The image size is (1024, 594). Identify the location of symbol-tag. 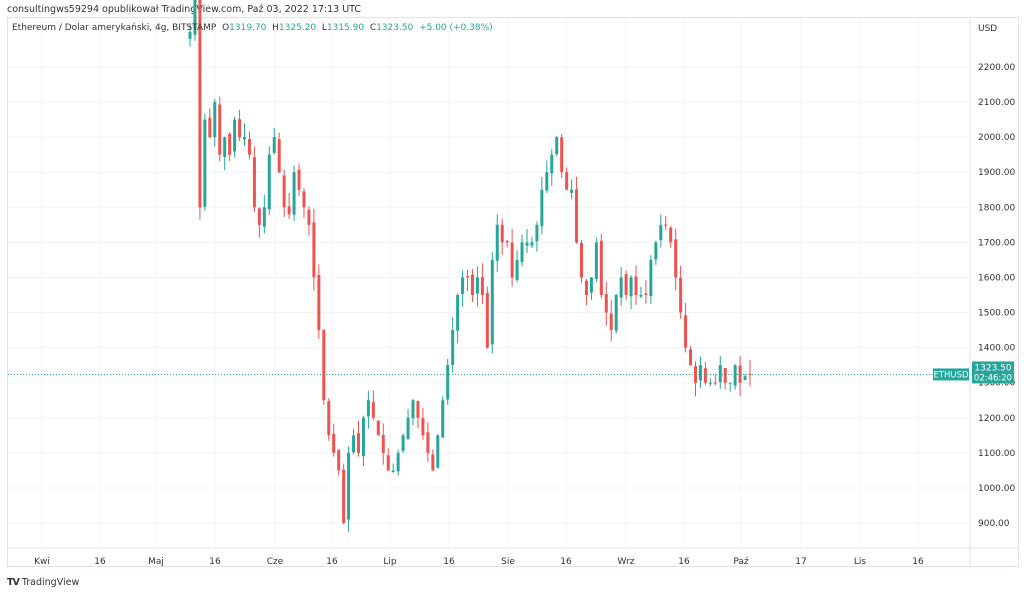
(951, 374).